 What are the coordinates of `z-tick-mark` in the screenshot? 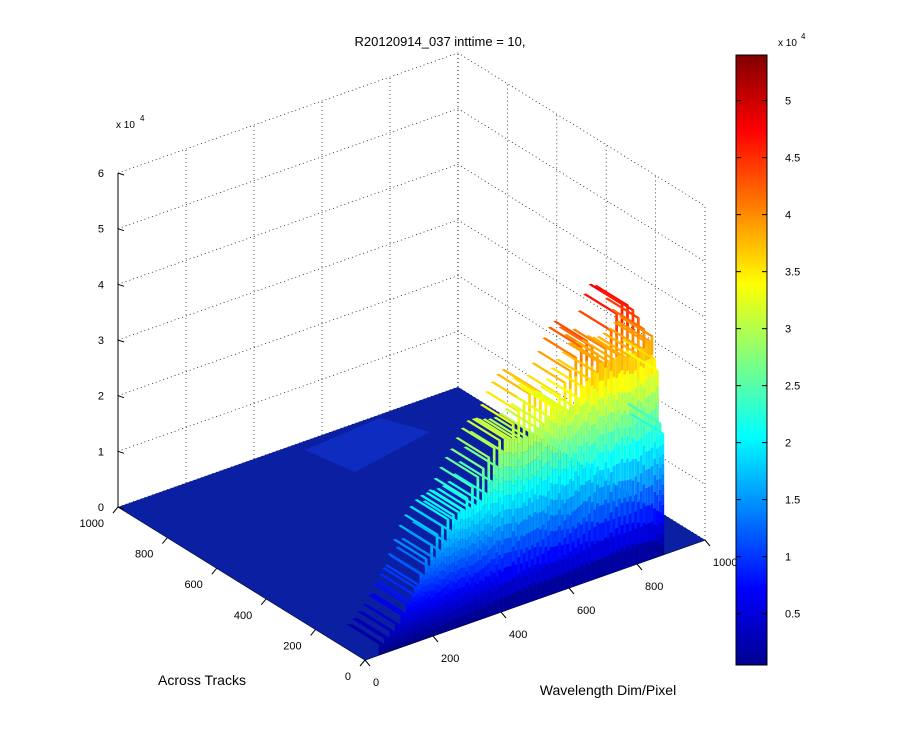 It's located at (121, 341).